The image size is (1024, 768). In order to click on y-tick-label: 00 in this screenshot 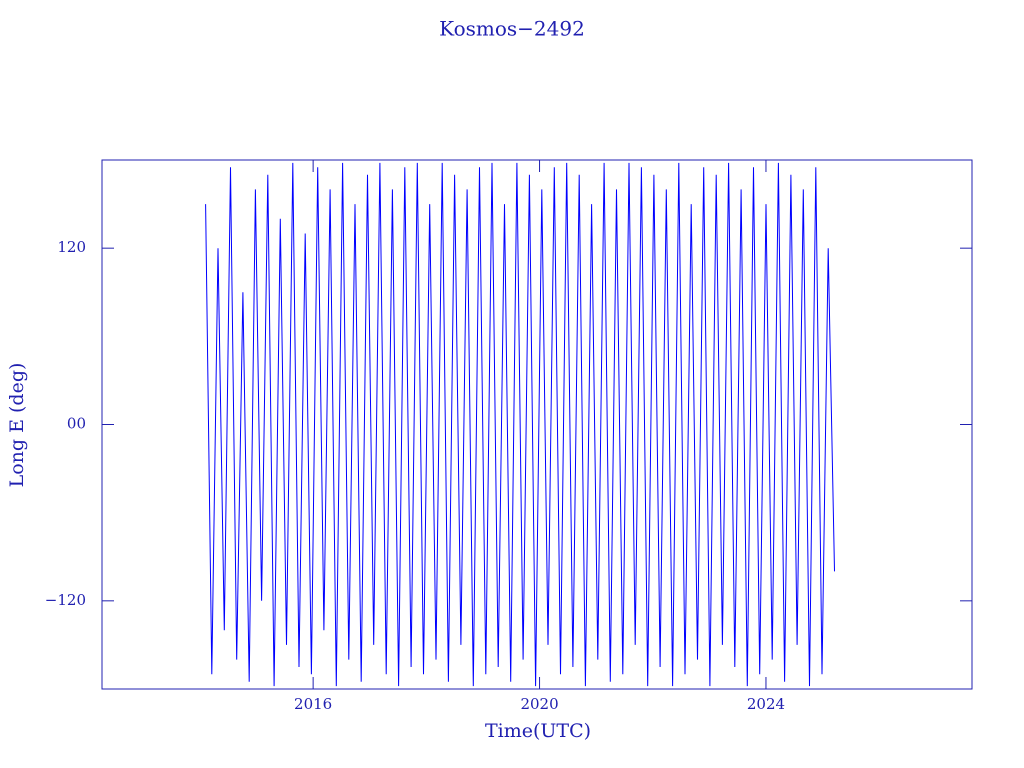, I will do `click(76, 424)`.